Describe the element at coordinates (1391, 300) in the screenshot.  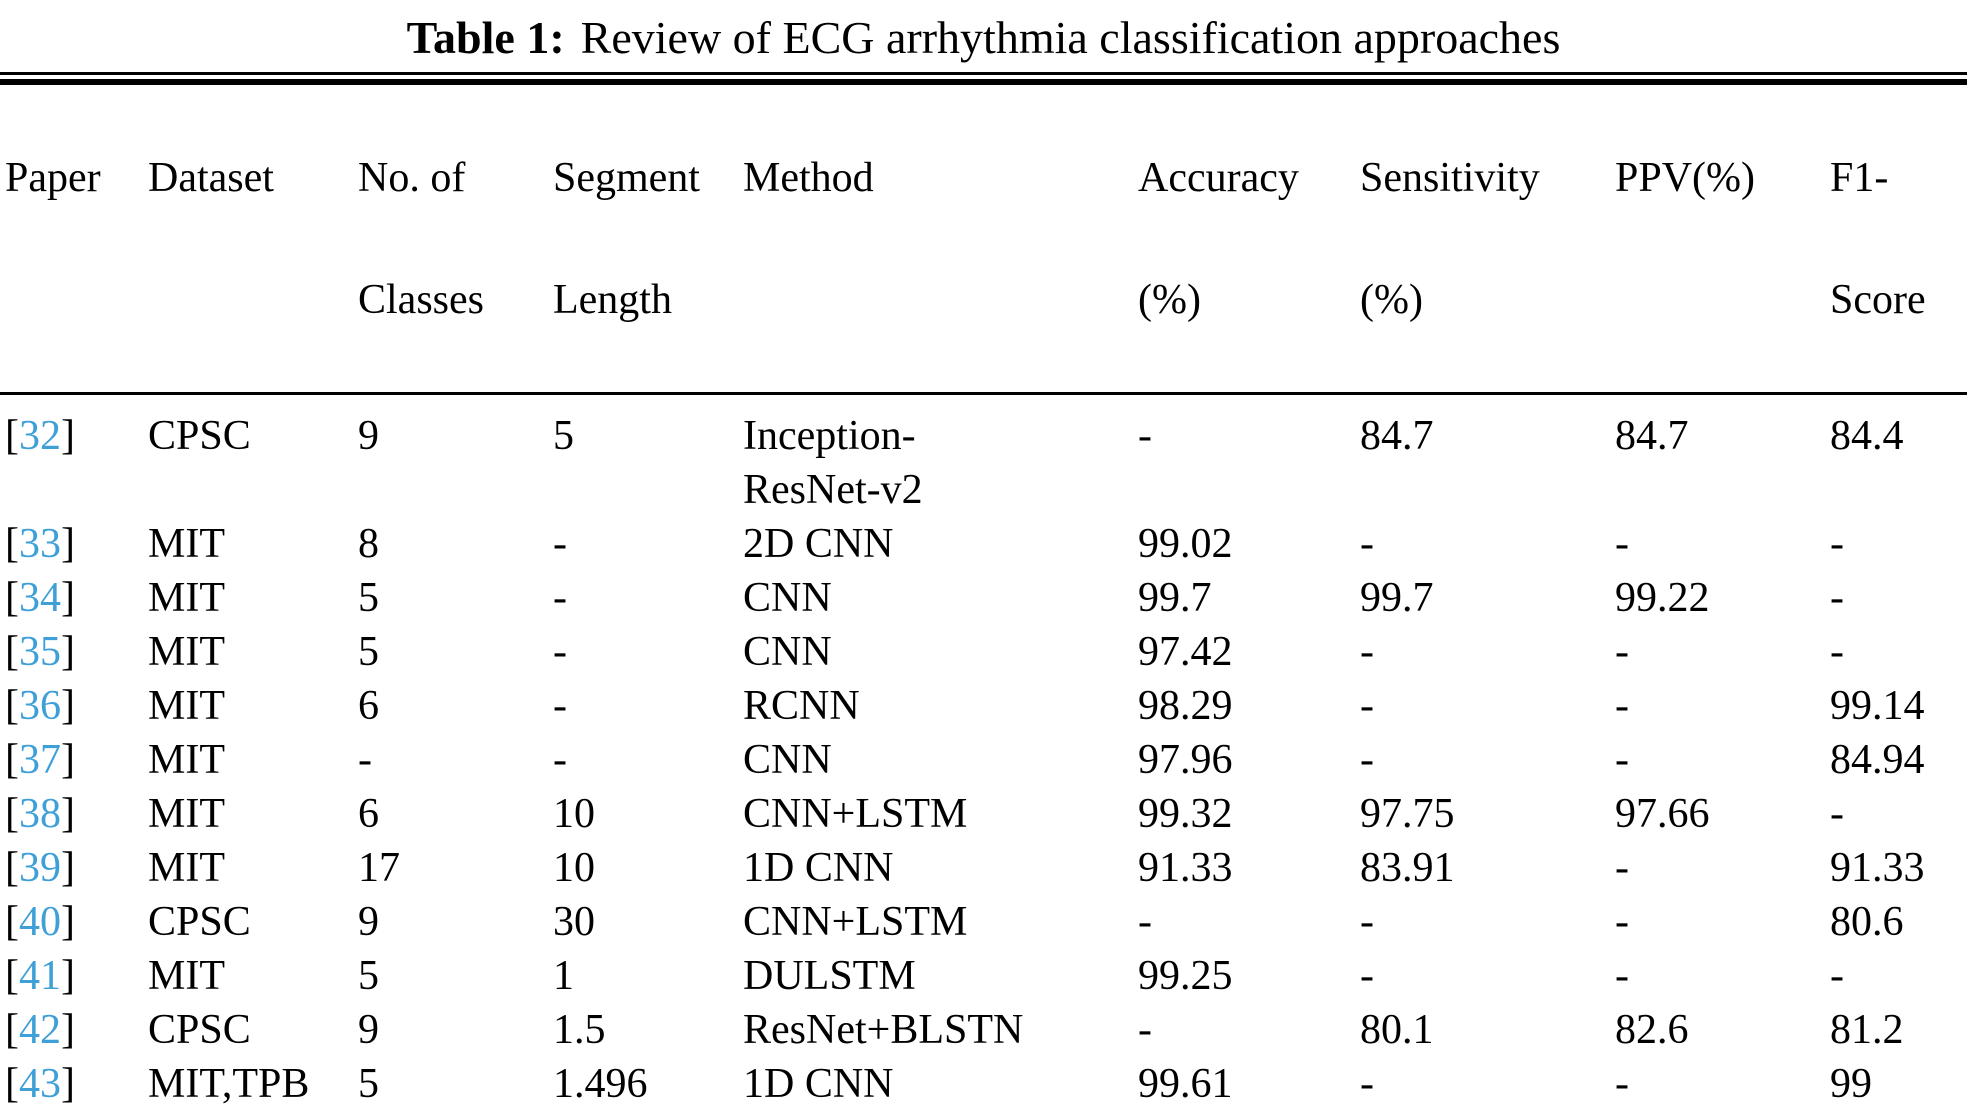
I see `header-sensitivity-line2: (%)` at that location.